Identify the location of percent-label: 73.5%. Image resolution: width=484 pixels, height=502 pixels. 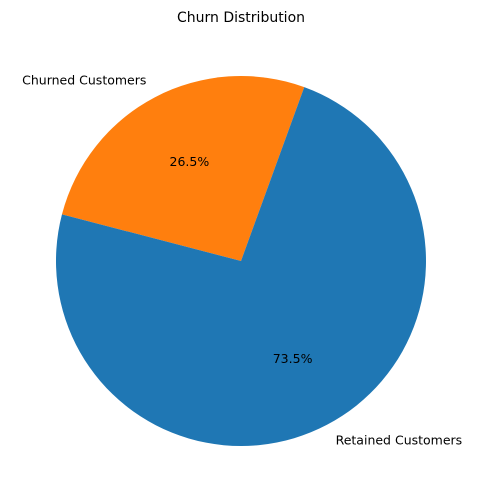
(293, 358).